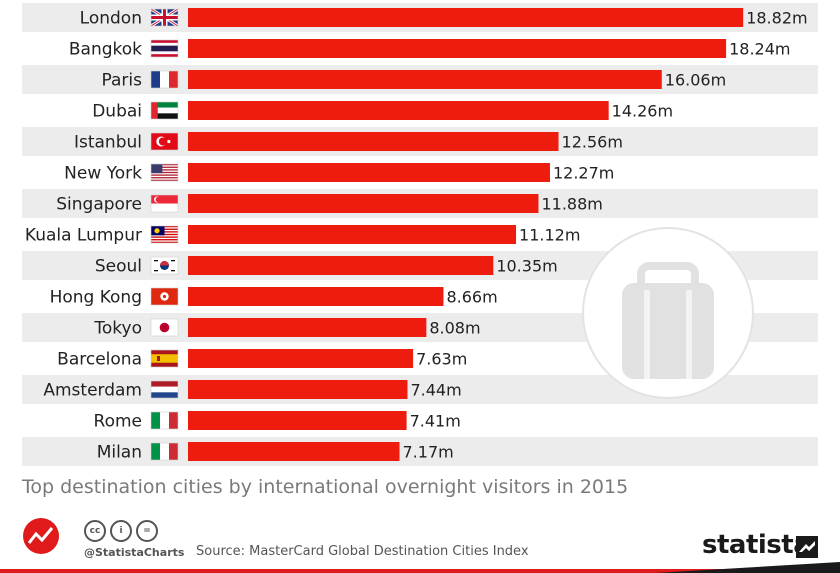 This screenshot has width=840, height=573. I want to click on footer-accent-line, so click(420, 567).